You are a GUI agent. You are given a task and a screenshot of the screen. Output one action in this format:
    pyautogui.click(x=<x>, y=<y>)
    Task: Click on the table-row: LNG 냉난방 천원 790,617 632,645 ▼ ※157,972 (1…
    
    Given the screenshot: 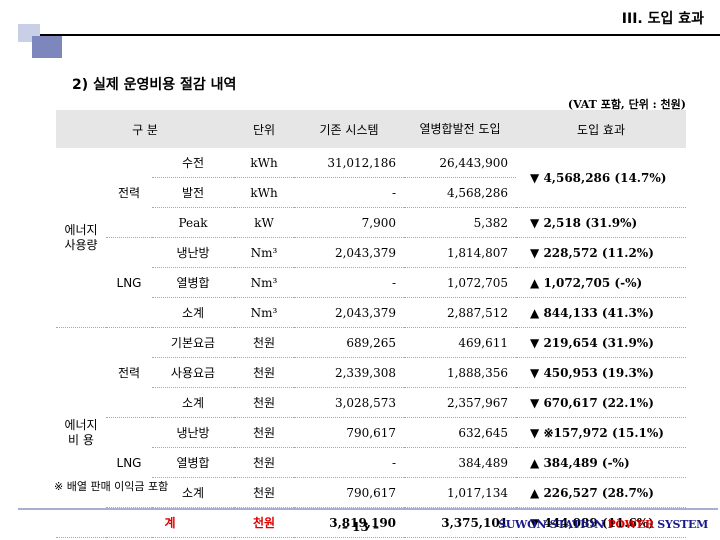 What is the action you would take?
    pyautogui.click(x=371, y=462)
    